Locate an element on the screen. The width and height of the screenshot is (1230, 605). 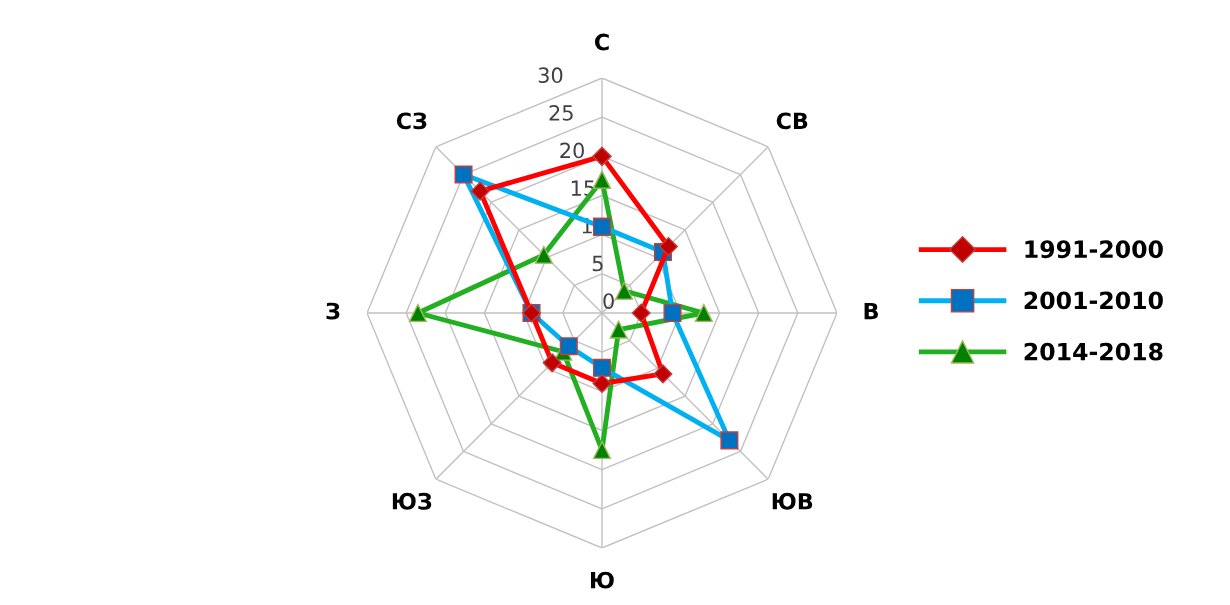
spoke-label: СЗ is located at coordinates (411, 121).